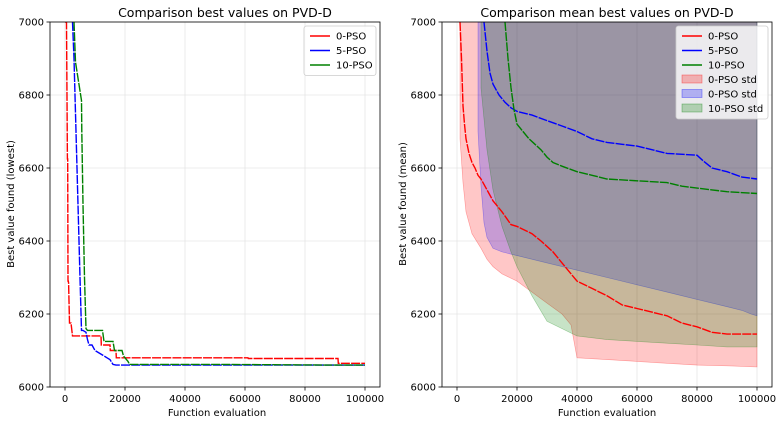 The height and width of the screenshot is (424, 782). Describe the element at coordinates (620, 101) in the screenshot. I see `series-line-5-PSO` at that location.